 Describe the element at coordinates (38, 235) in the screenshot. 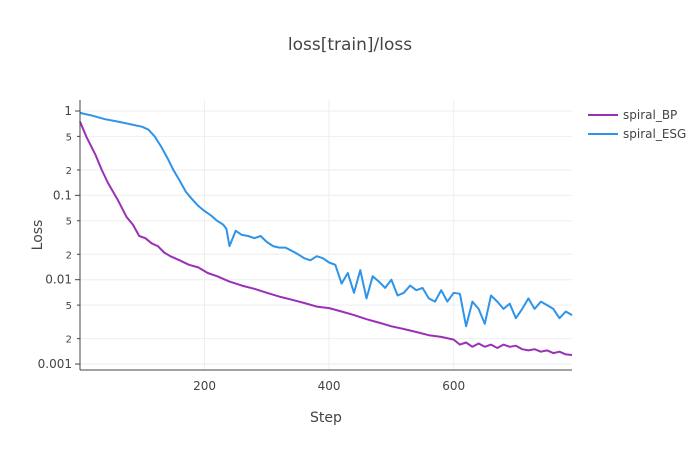

I see `y-axis-title: Loss` at that location.